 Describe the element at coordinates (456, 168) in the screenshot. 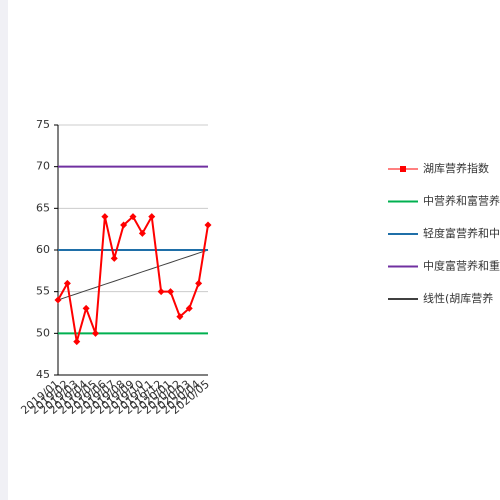

I see `legend-label: 湖库营养指数` at that location.